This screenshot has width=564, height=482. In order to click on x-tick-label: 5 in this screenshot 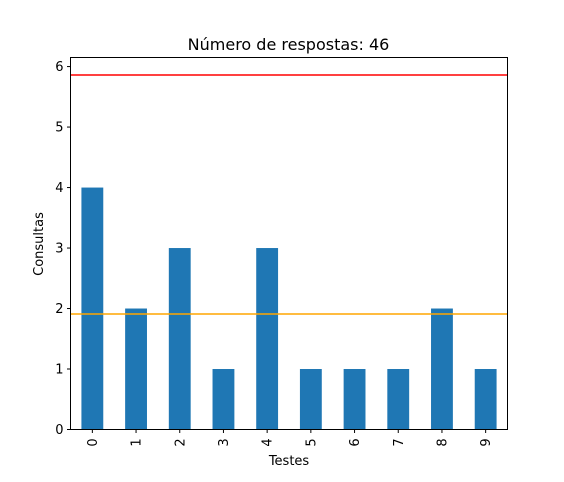, I will do `click(311, 442)`.